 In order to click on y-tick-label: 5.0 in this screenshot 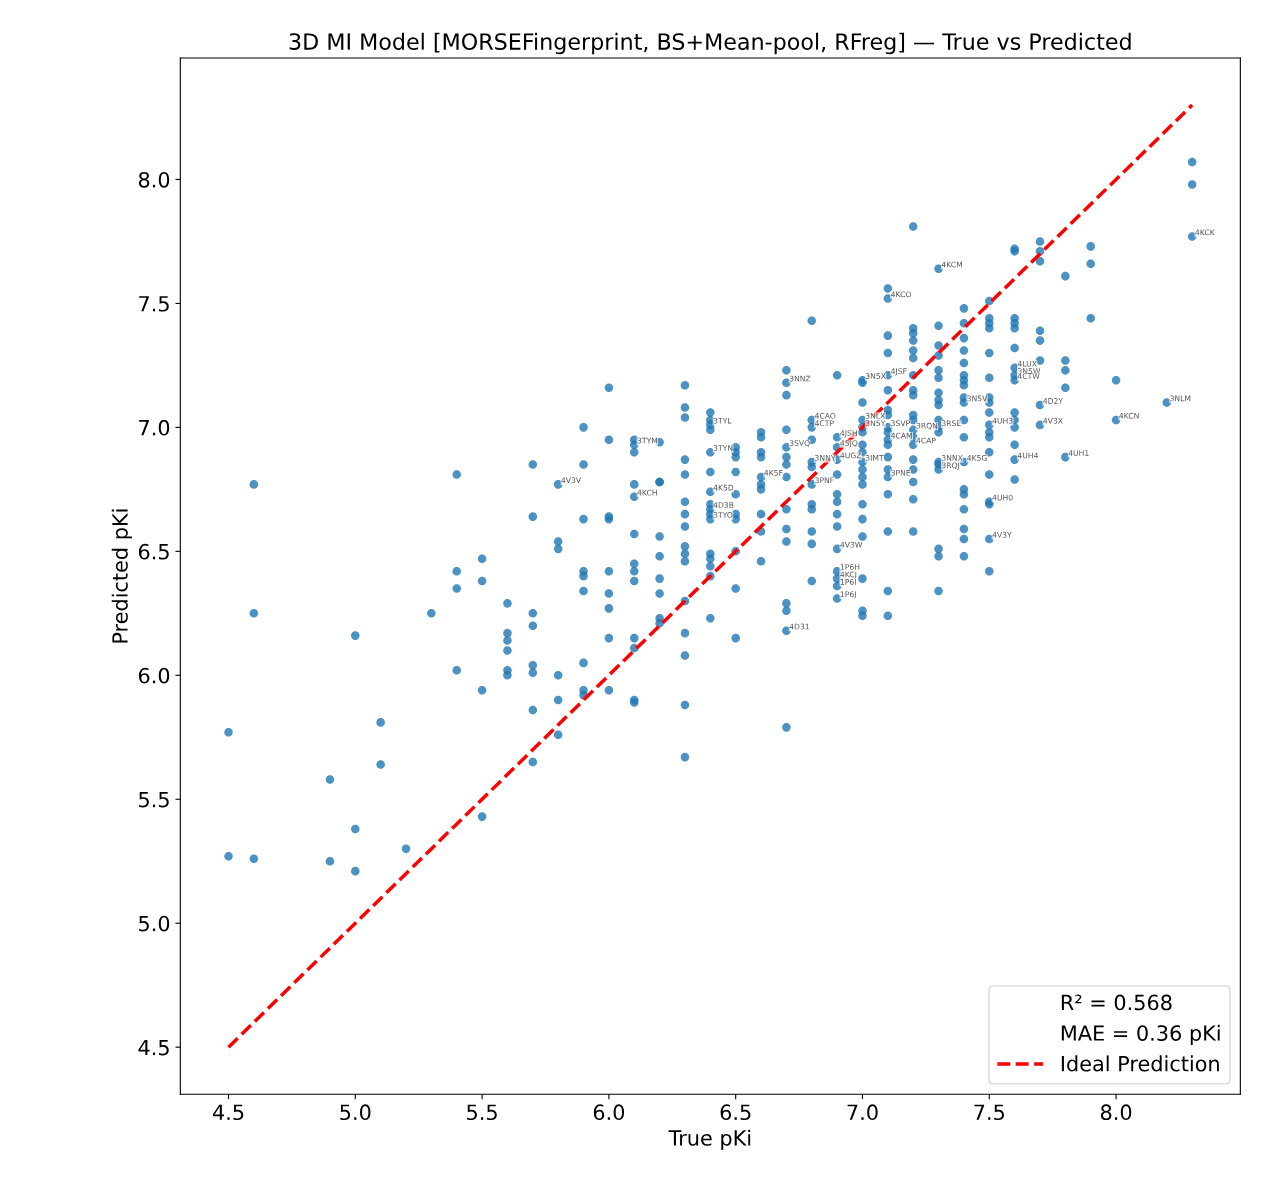, I will do `click(154, 923)`.